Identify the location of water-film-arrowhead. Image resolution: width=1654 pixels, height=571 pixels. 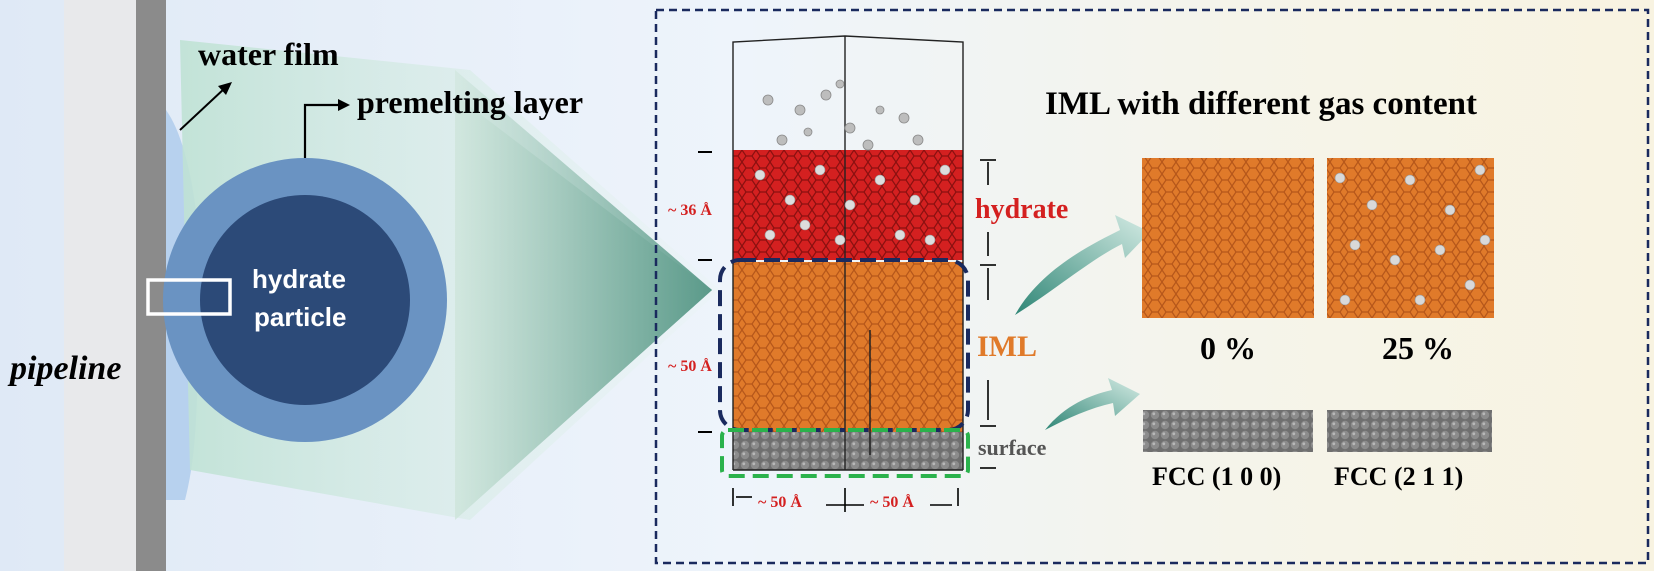
(225, 88).